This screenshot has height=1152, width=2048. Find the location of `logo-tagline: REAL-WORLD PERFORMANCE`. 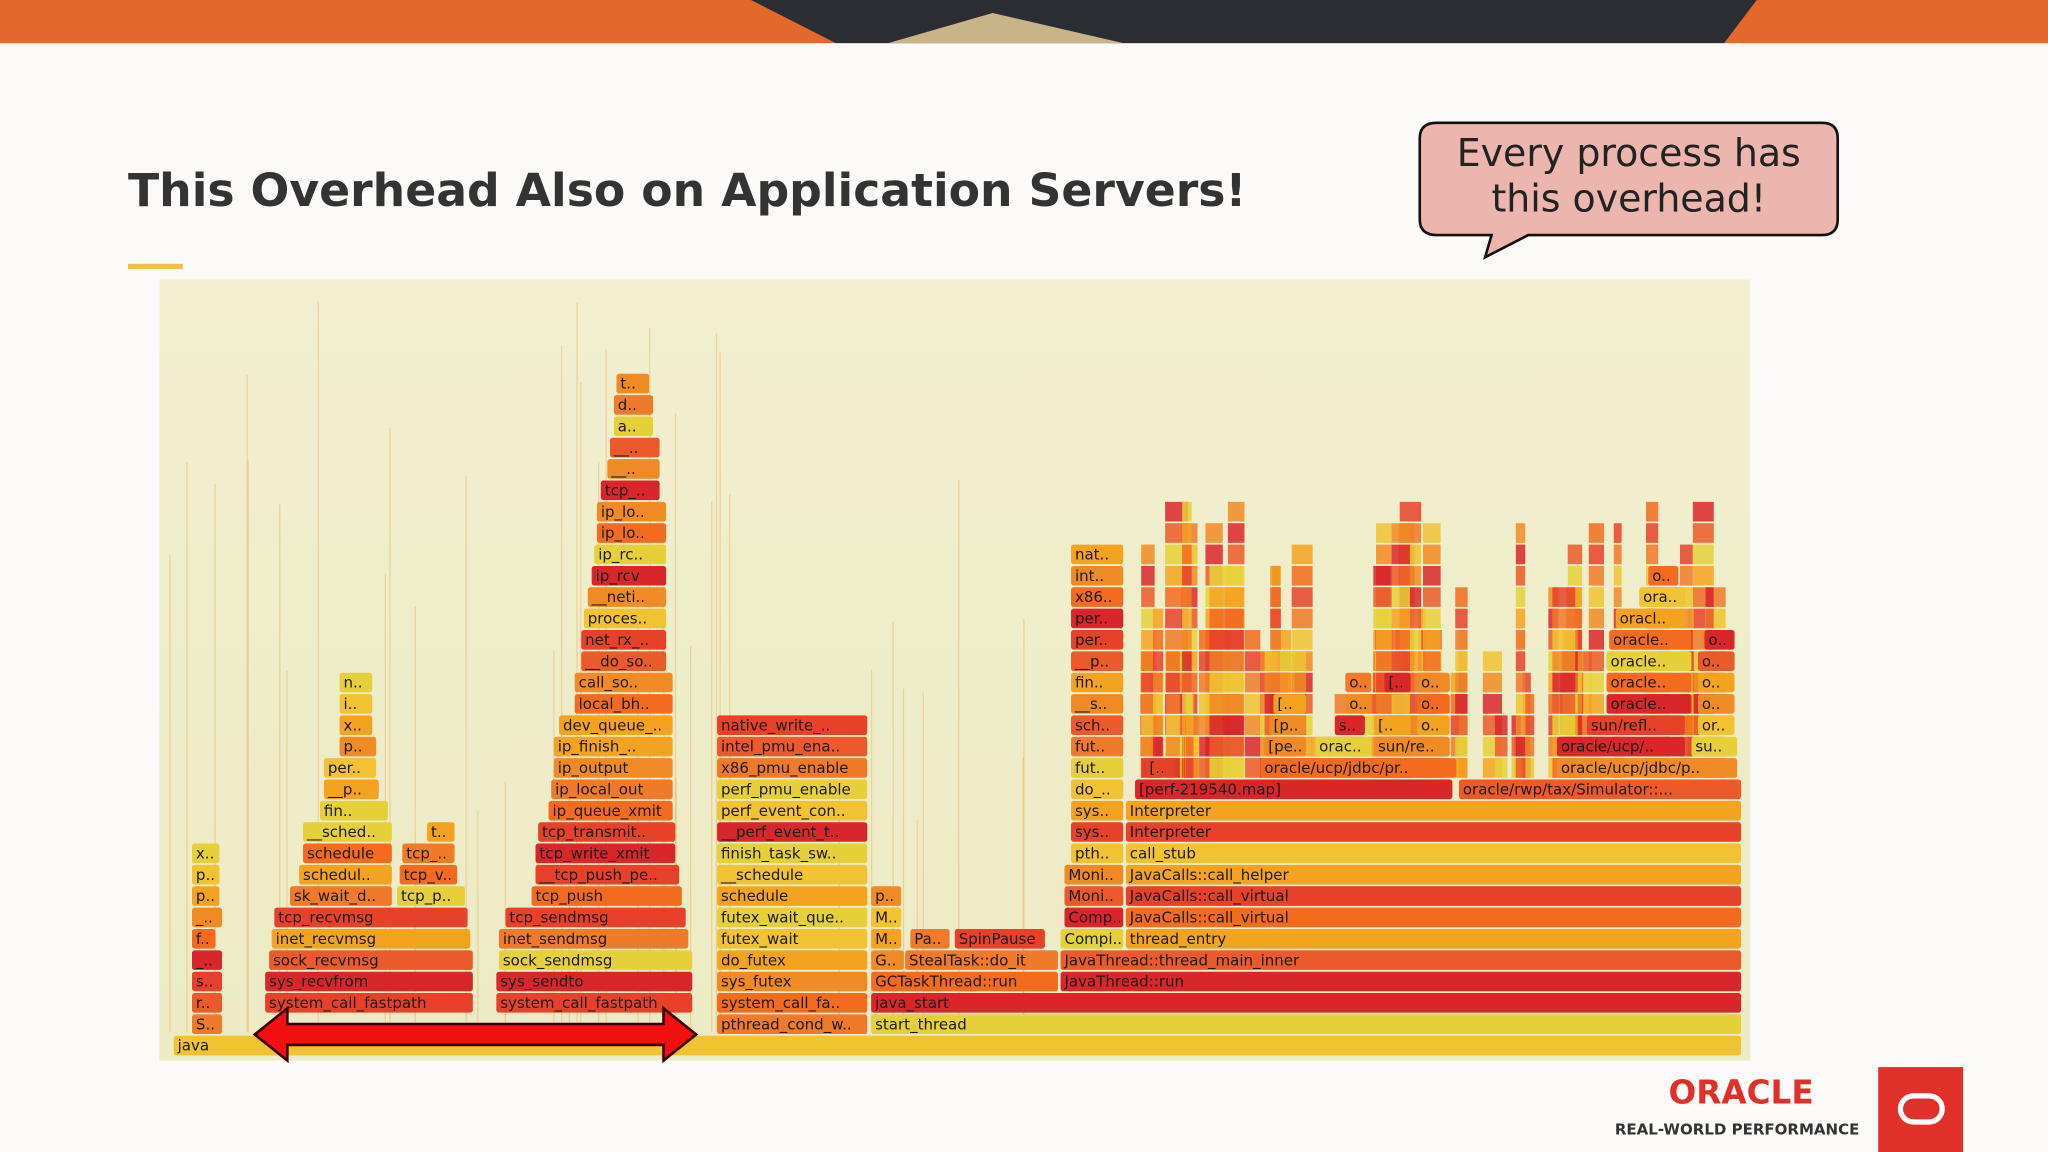

logo-tagline: REAL-WORLD PERFORMANCE is located at coordinates (1737, 1129).